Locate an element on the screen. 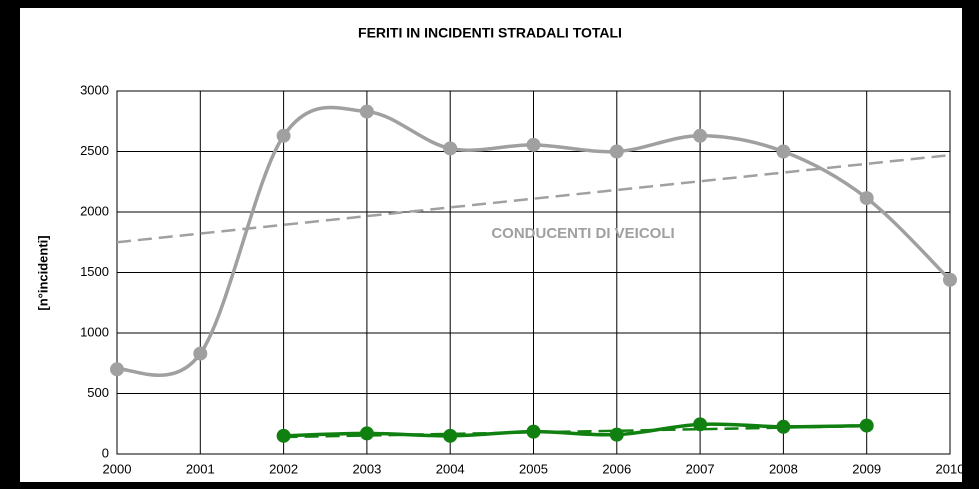 The height and width of the screenshot is (489, 979). x-tick-label: 2009 is located at coordinates (866, 468).